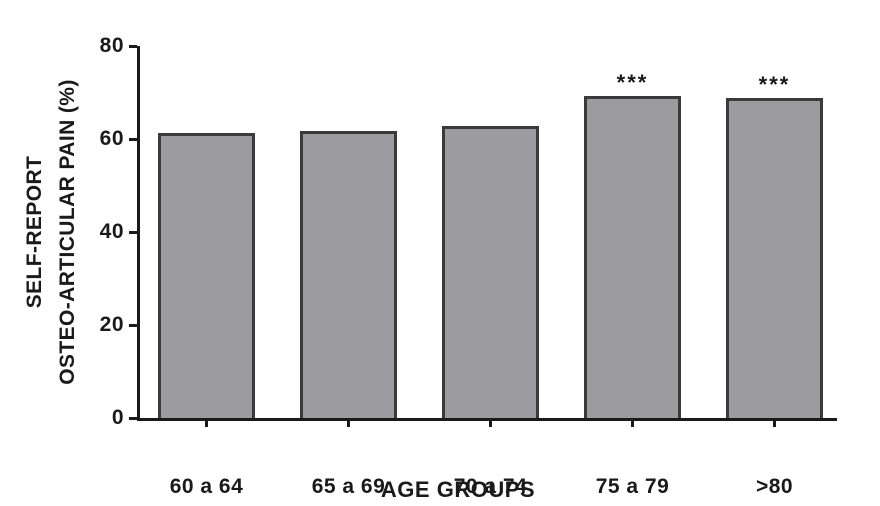 This screenshot has height=506, width=880. I want to click on y-tick-label: 20, so click(111, 324).